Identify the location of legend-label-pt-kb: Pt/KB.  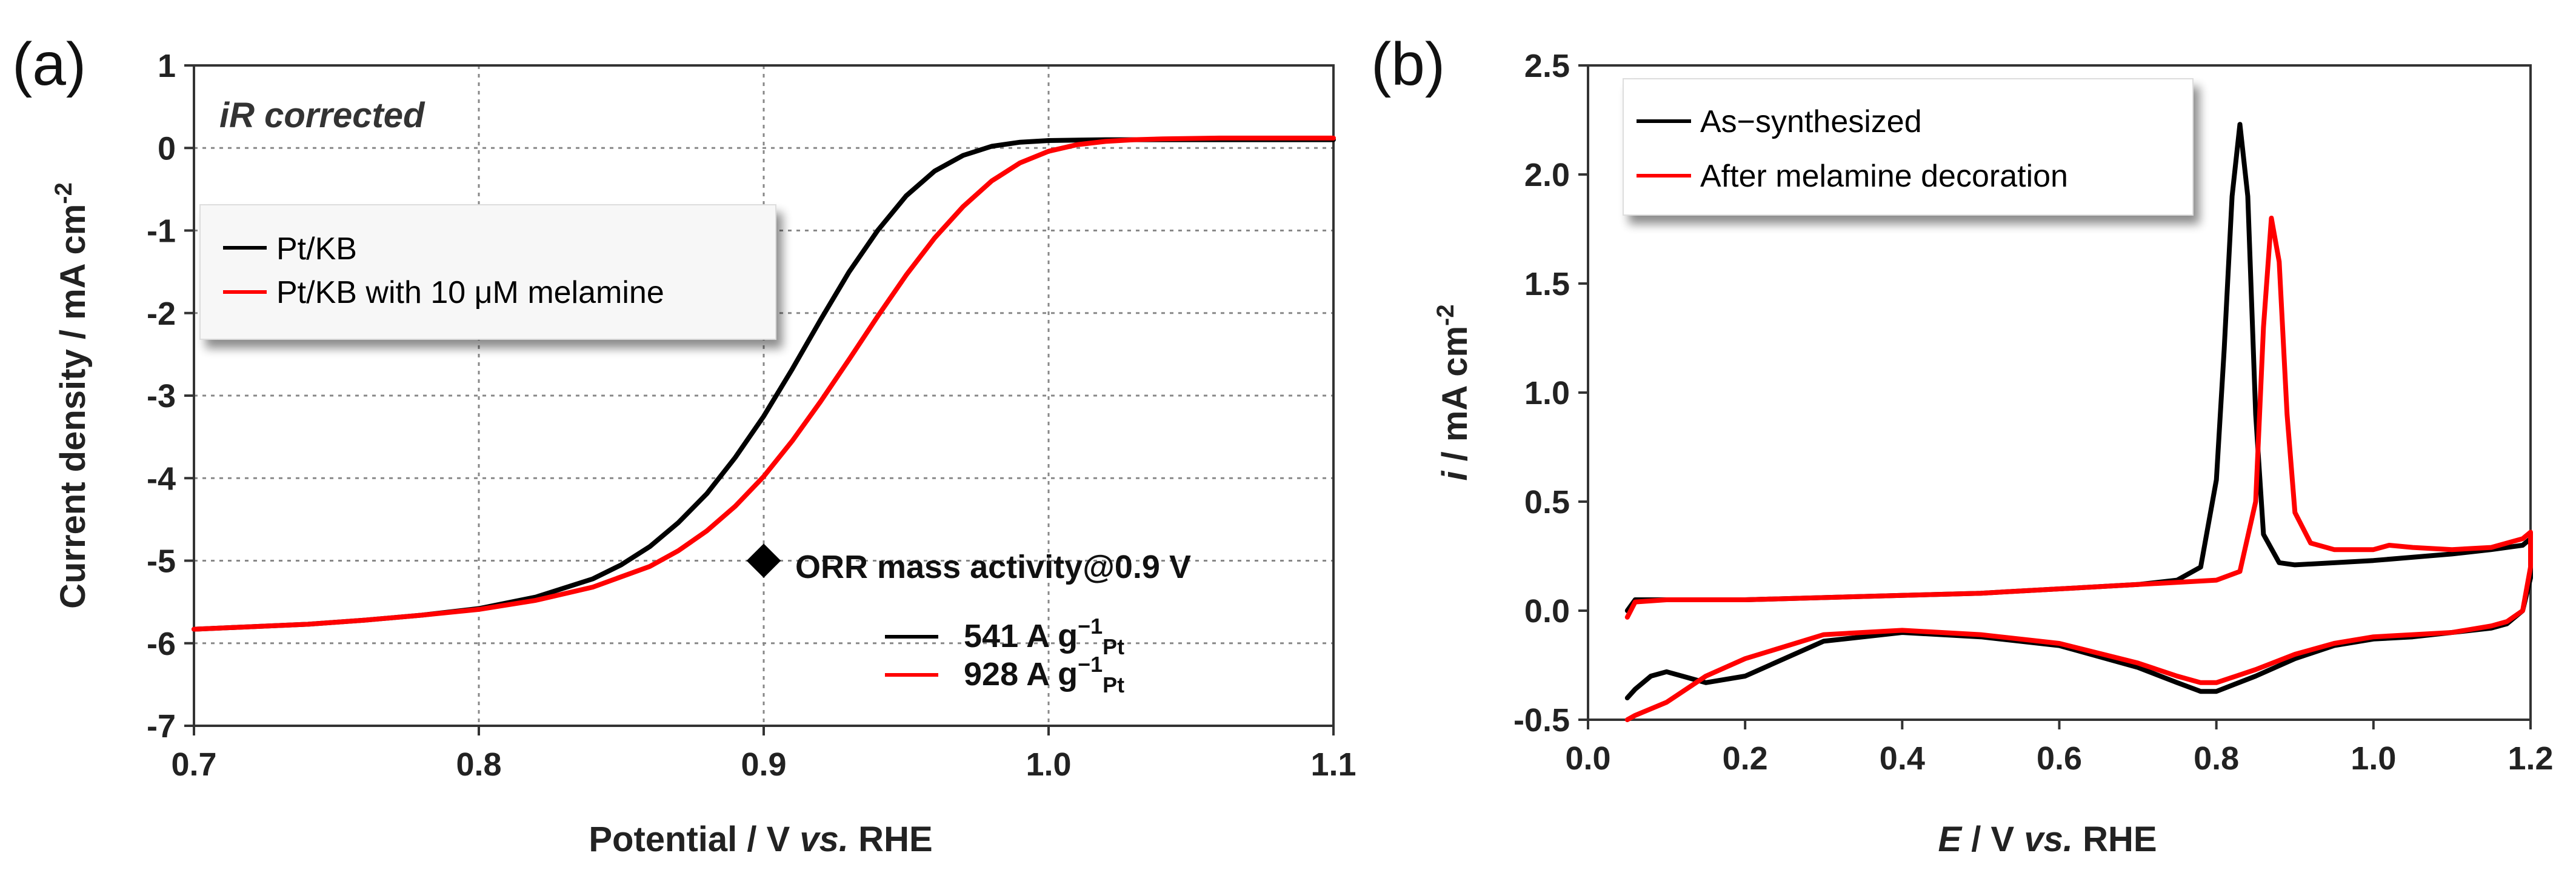
(316, 249).